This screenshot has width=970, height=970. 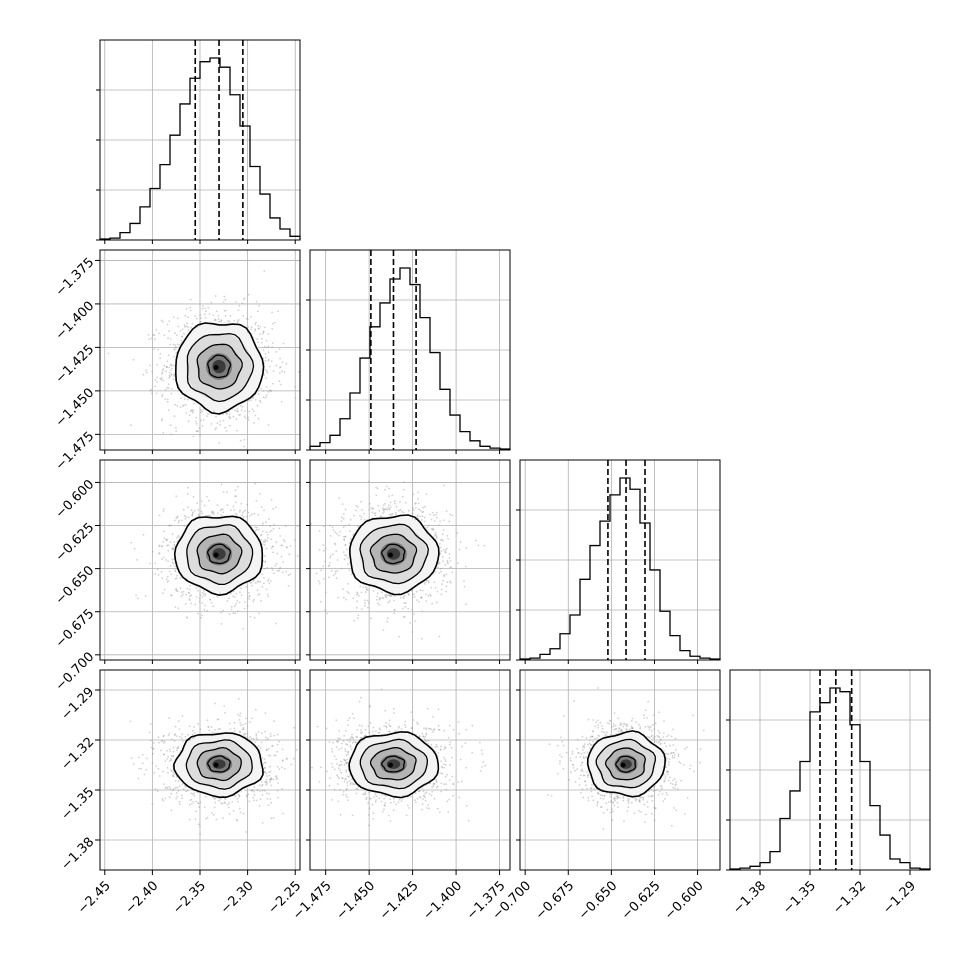 I want to click on panel-frame, so click(x=410, y=350).